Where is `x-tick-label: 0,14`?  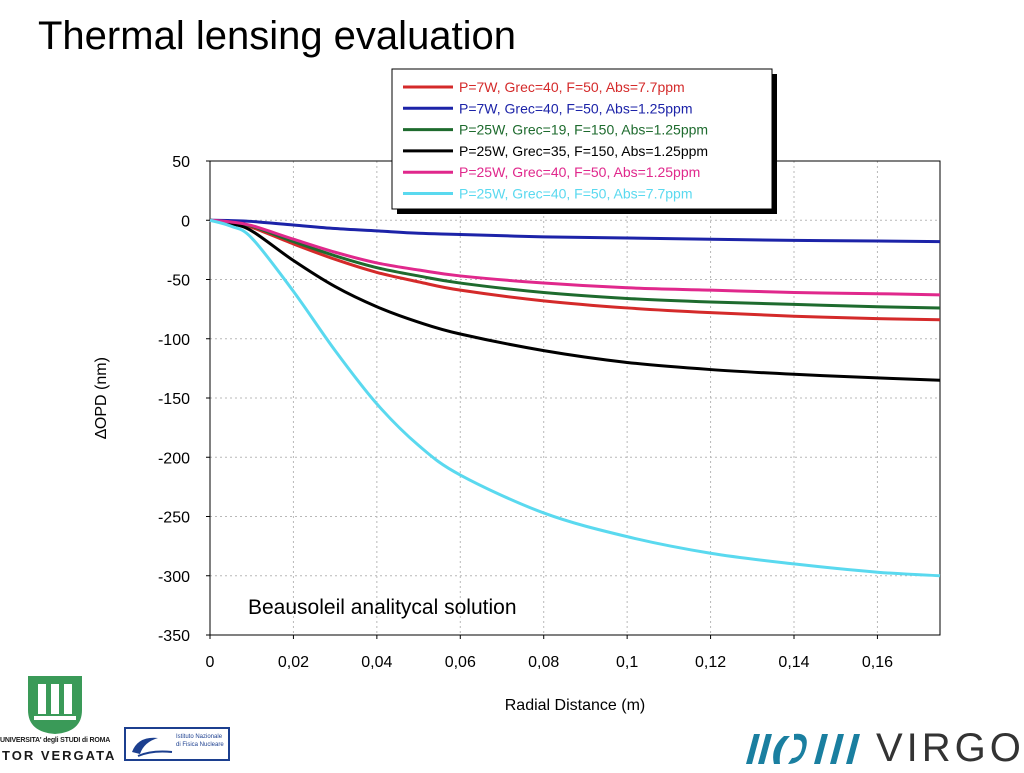 x-tick-label: 0,14 is located at coordinates (793, 662).